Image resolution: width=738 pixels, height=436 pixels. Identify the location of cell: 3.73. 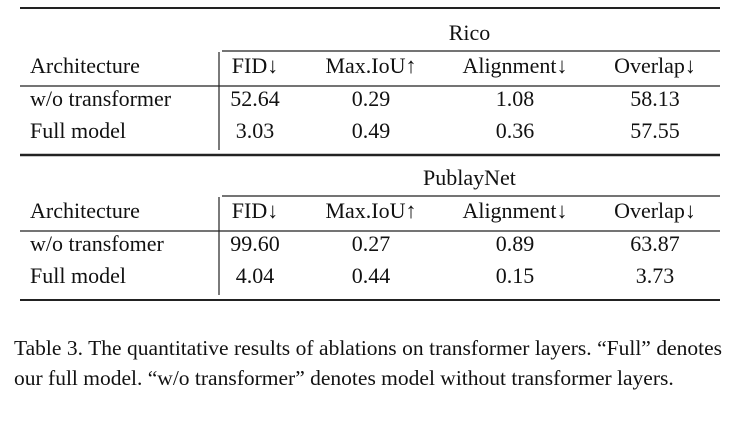
(655, 275).